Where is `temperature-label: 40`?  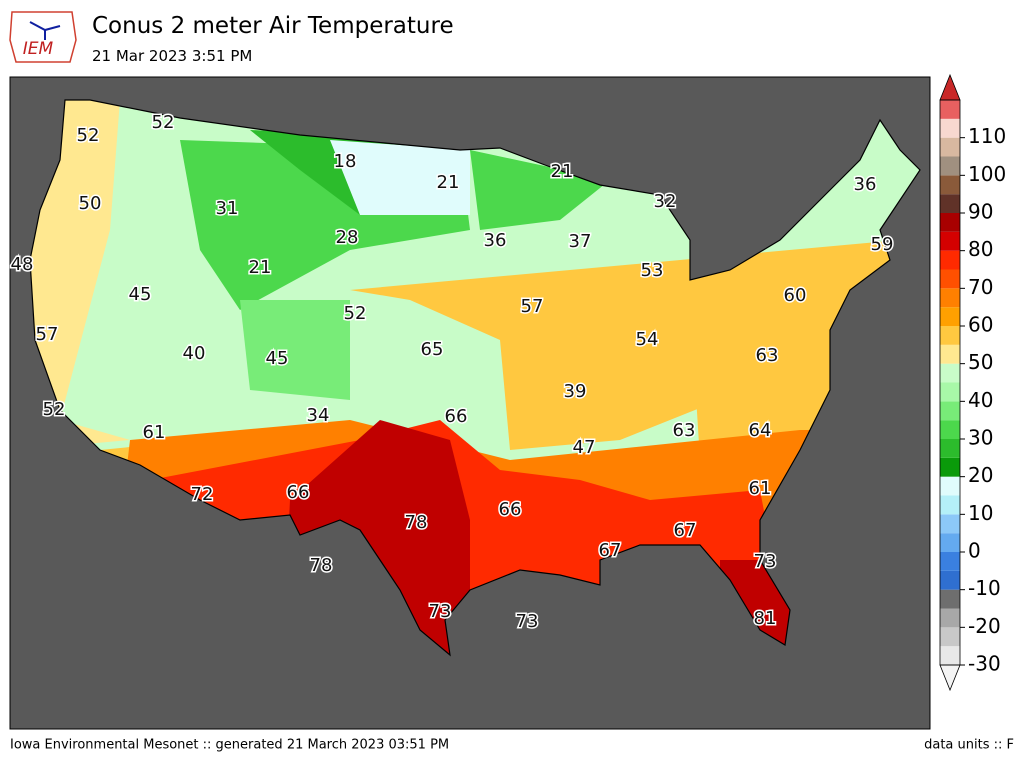
temperature-label: 40 is located at coordinates (194, 353).